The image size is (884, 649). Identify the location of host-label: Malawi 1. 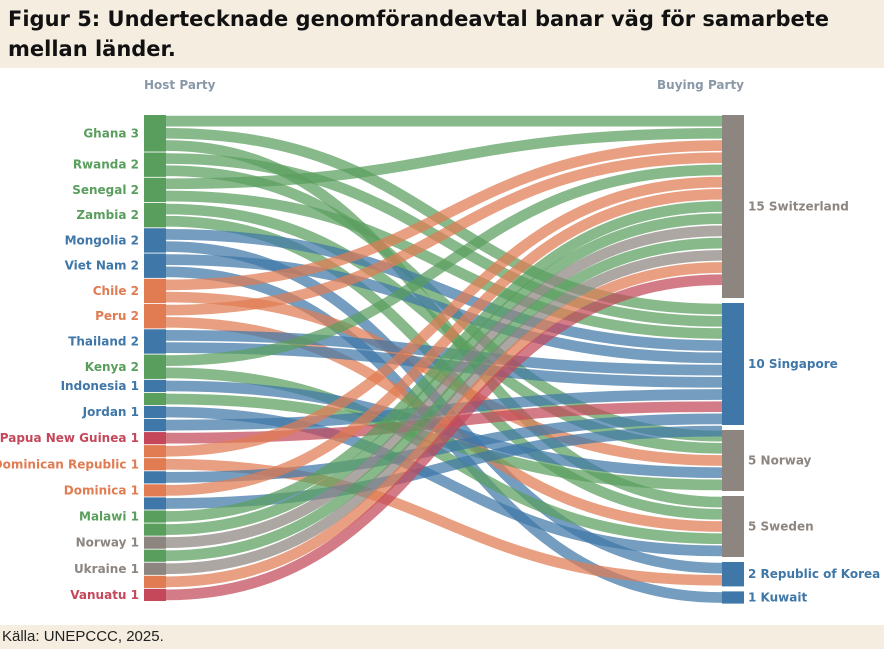
(109, 517).